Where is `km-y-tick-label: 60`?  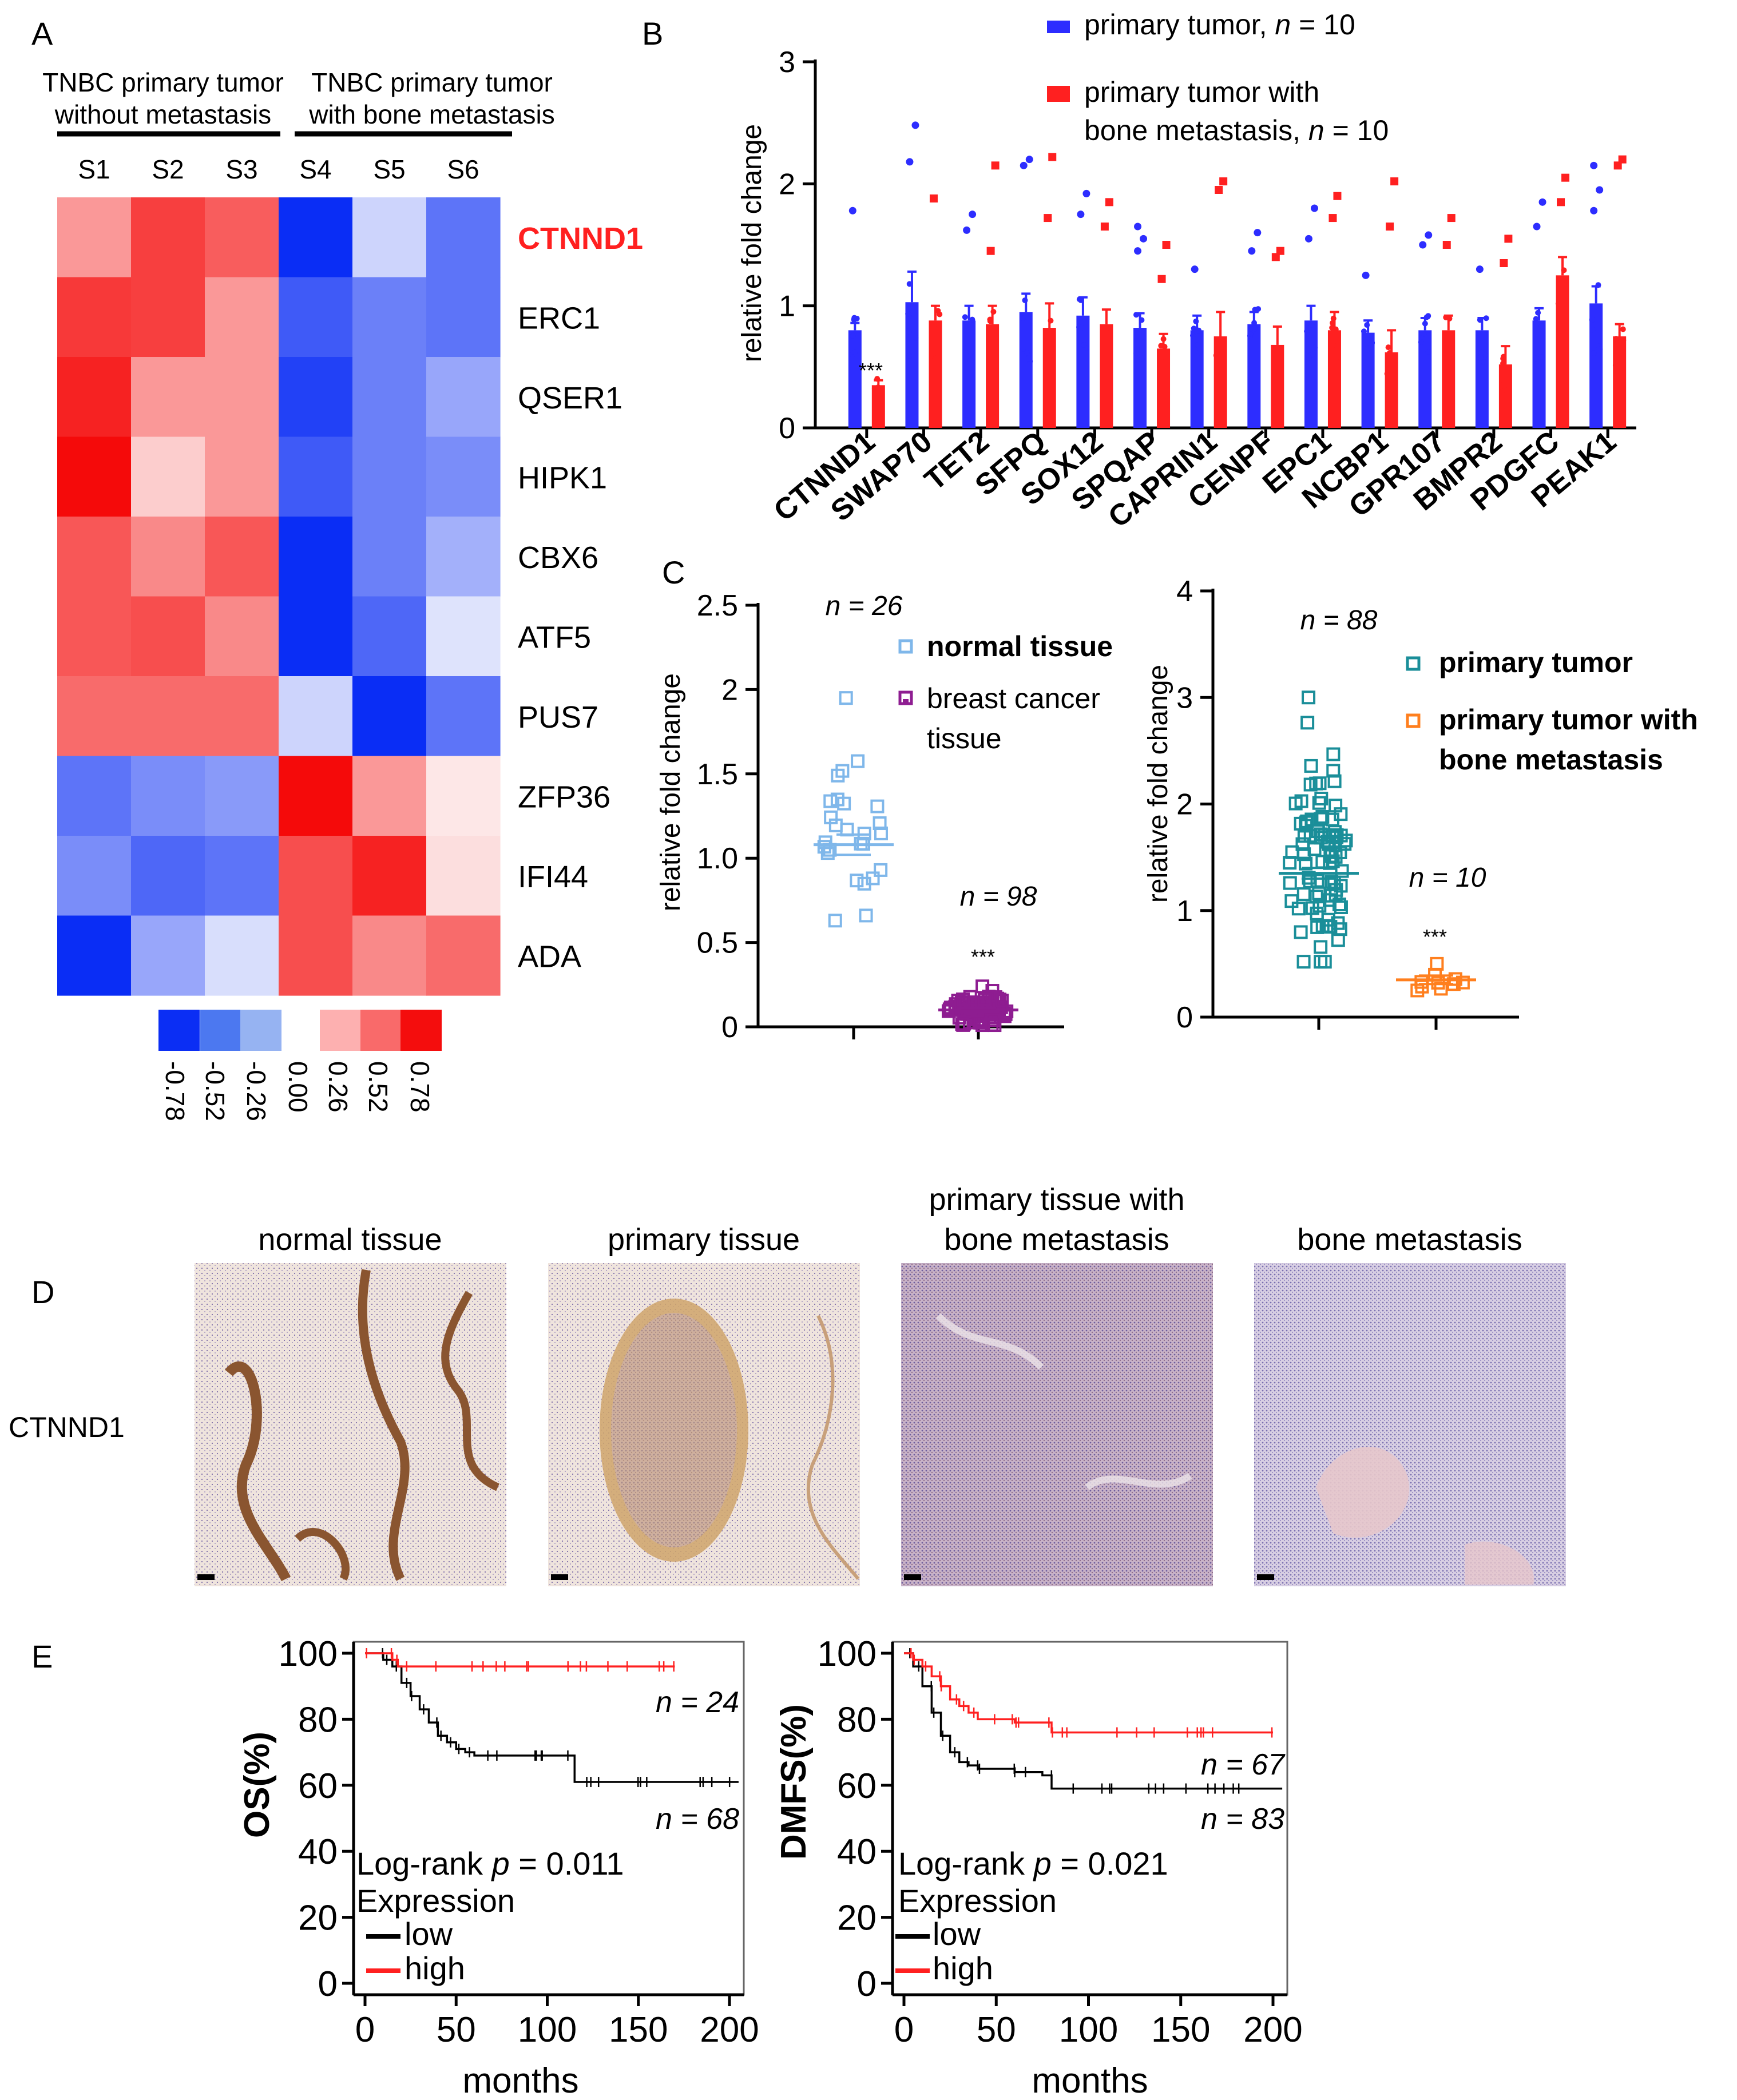
km-y-tick-label: 60 is located at coordinates (318, 1786).